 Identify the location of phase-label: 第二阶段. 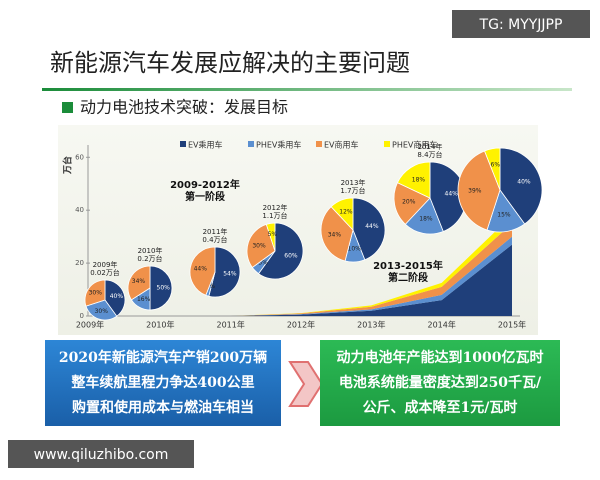
(408, 277).